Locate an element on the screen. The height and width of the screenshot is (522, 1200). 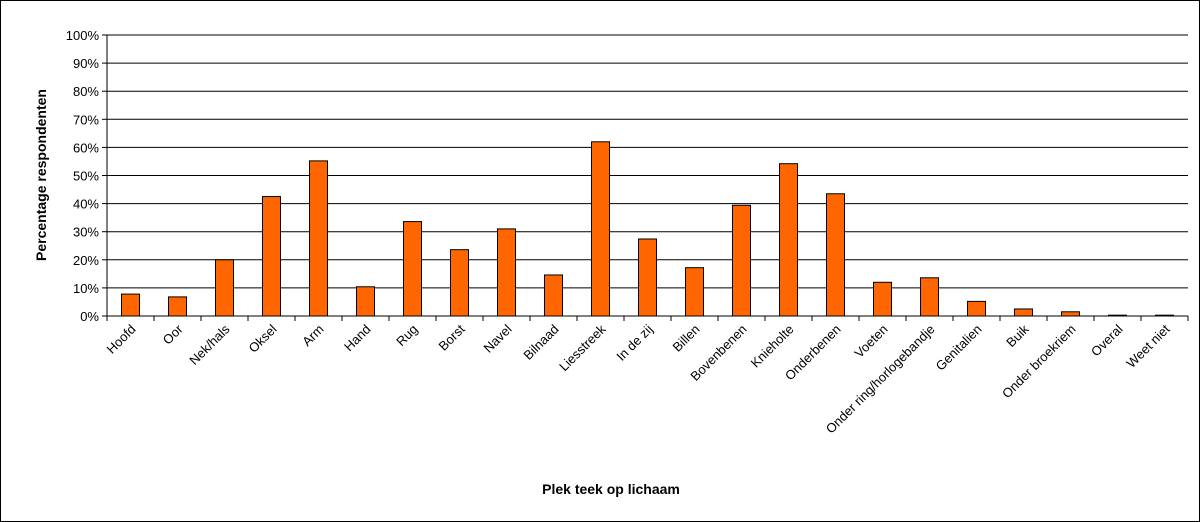
x-tick-label: Hand is located at coordinates (357, 338).